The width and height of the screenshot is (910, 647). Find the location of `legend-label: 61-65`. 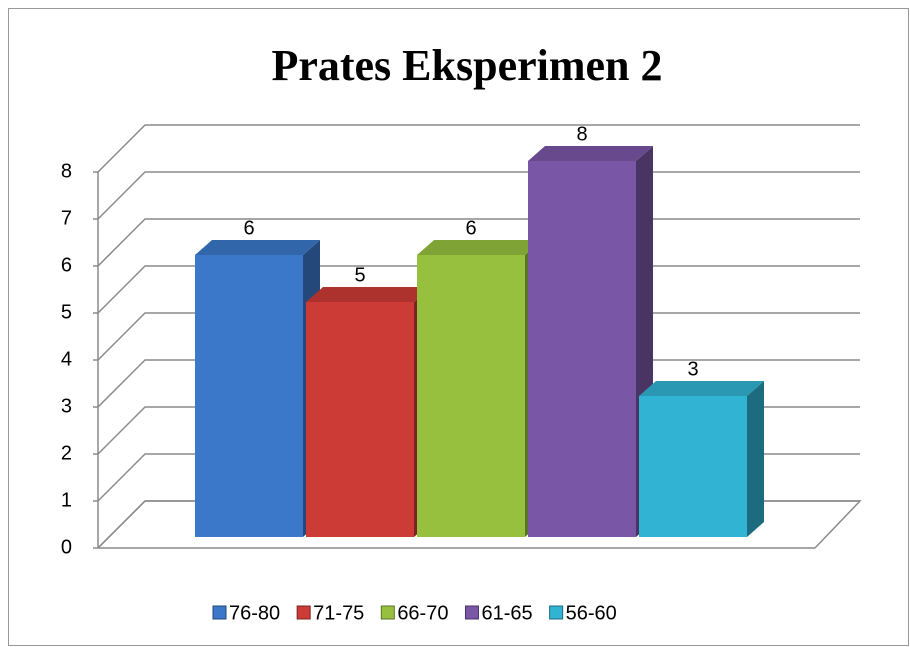

legend-label: 61-65 is located at coordinates (506, 613).